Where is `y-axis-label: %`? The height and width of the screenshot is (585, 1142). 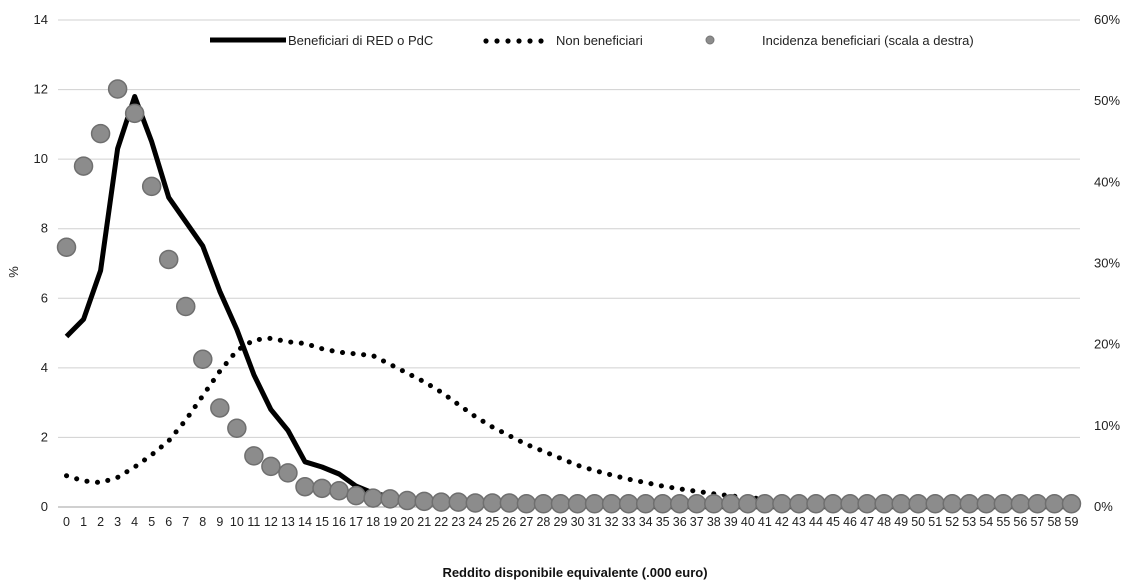 y-axis-label: % is located at coordinates (13, 272).